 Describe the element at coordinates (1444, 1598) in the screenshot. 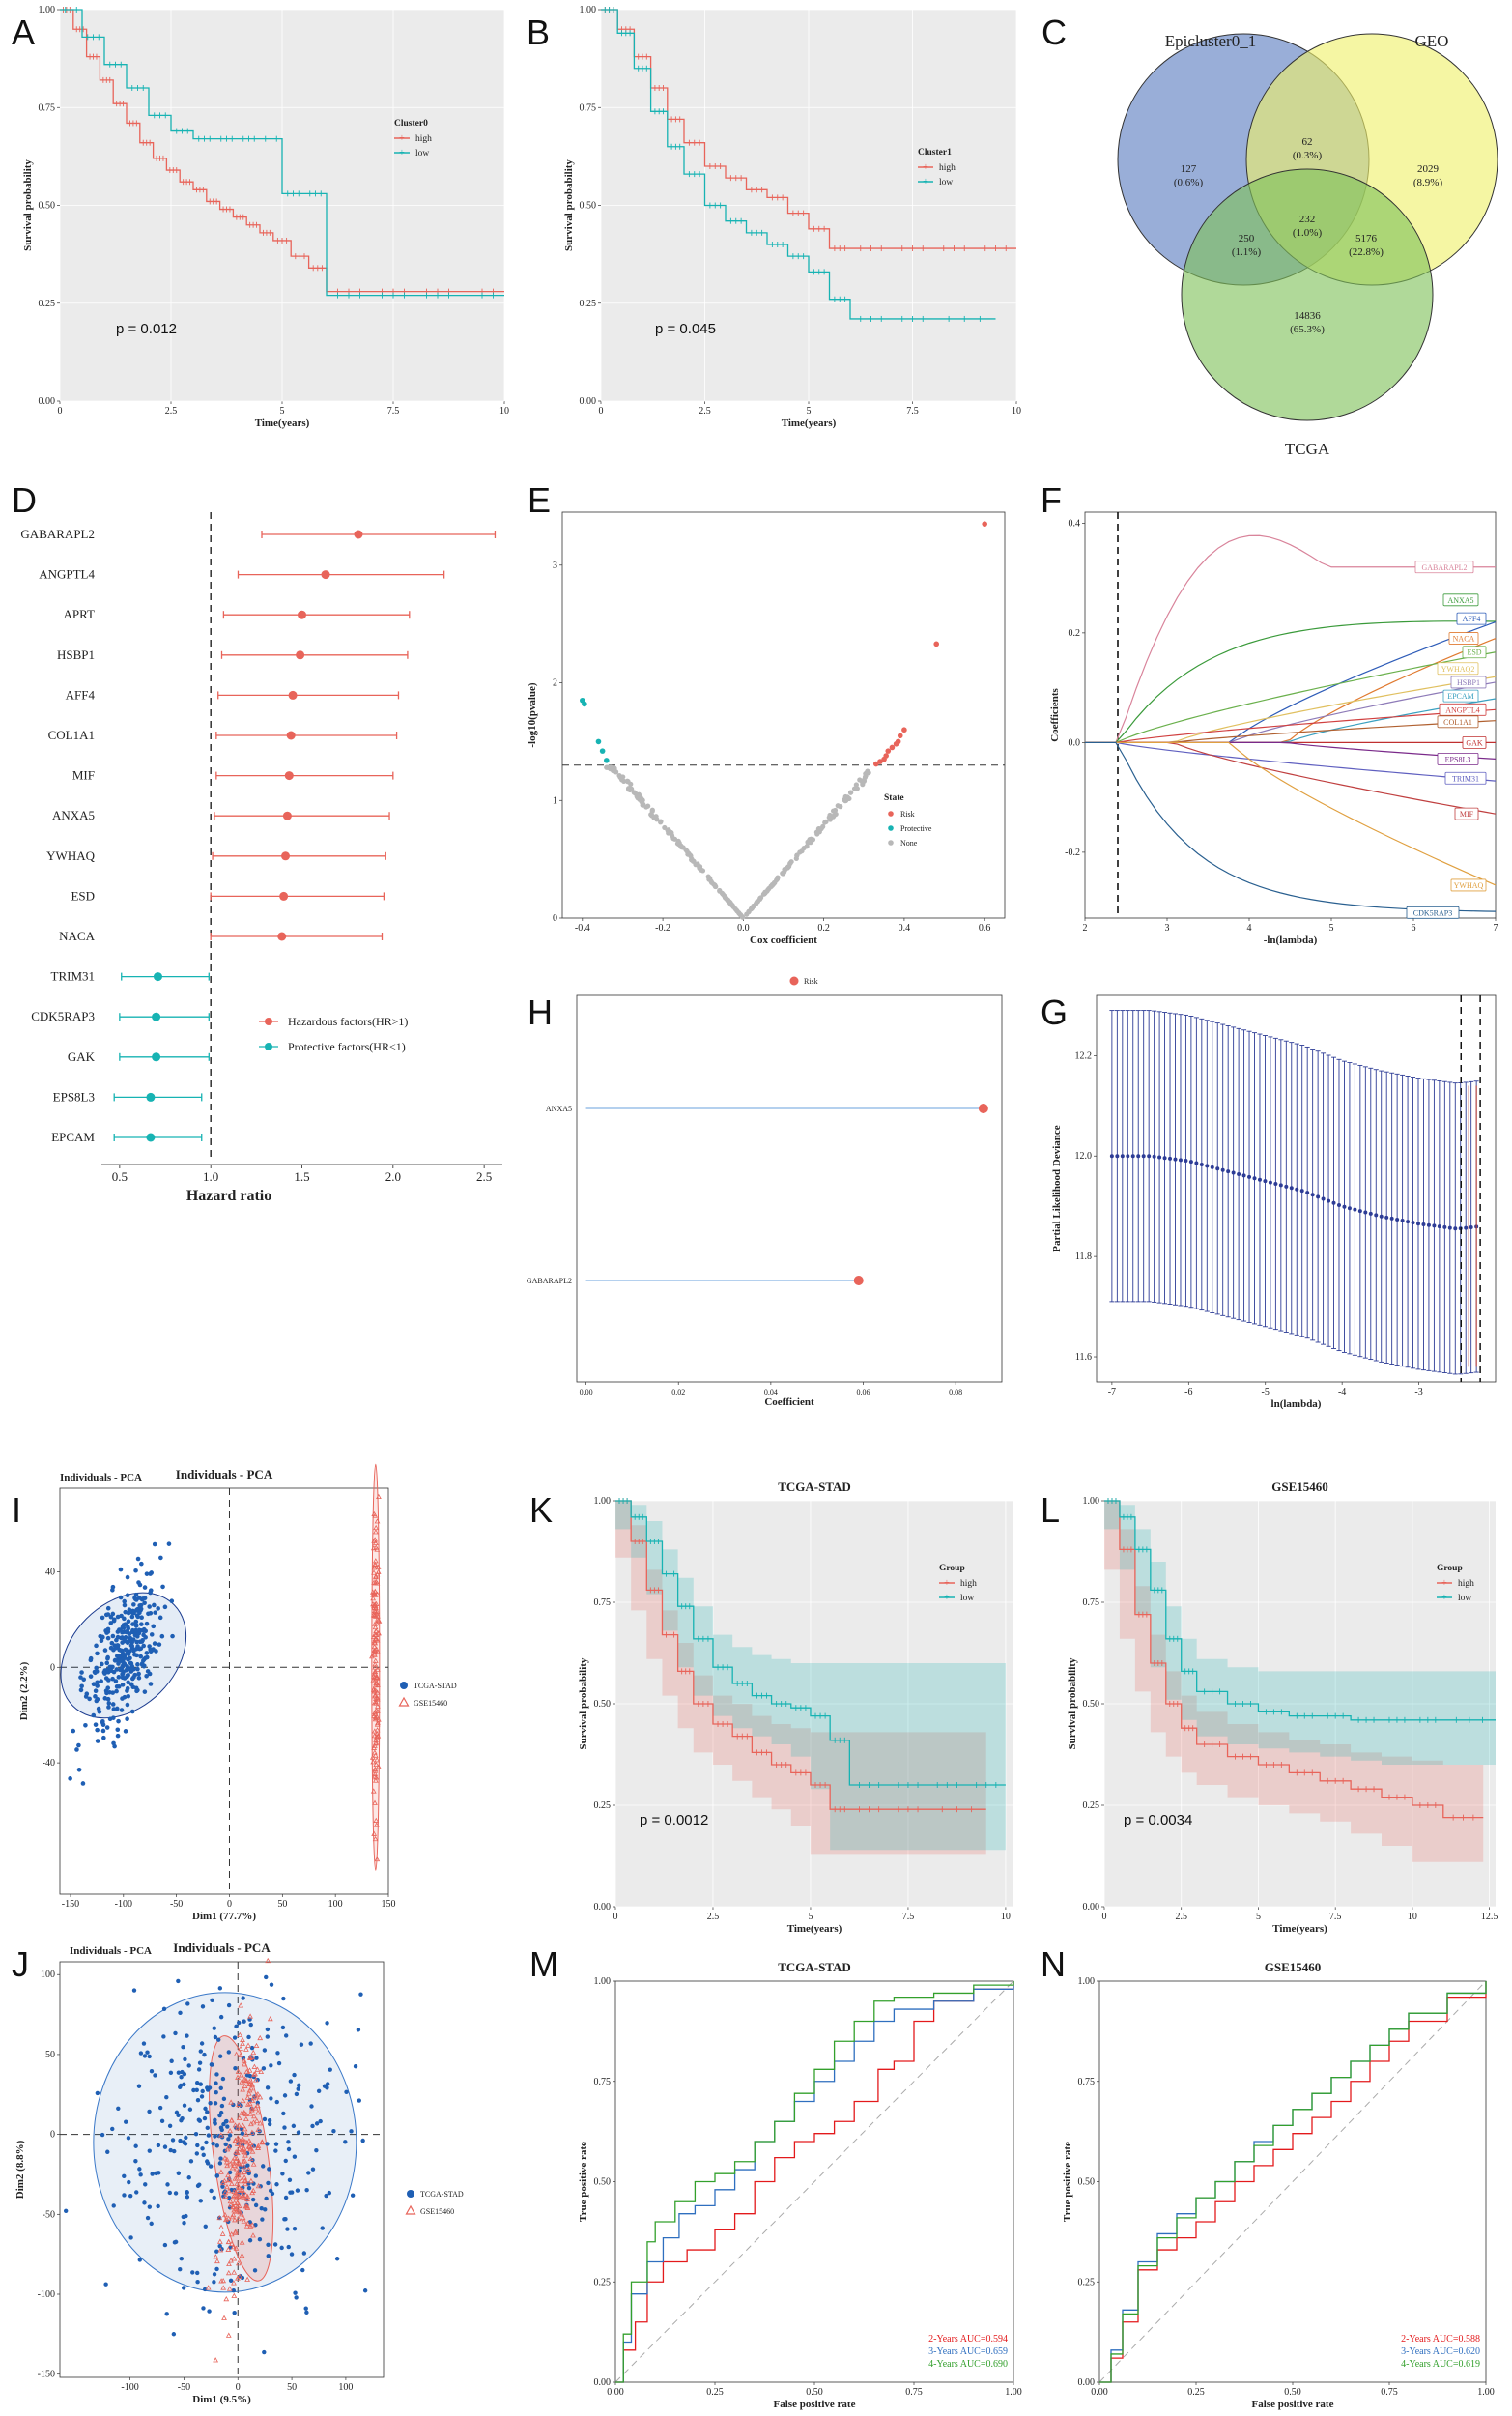

I see `legend-key-cross: +` at that location.